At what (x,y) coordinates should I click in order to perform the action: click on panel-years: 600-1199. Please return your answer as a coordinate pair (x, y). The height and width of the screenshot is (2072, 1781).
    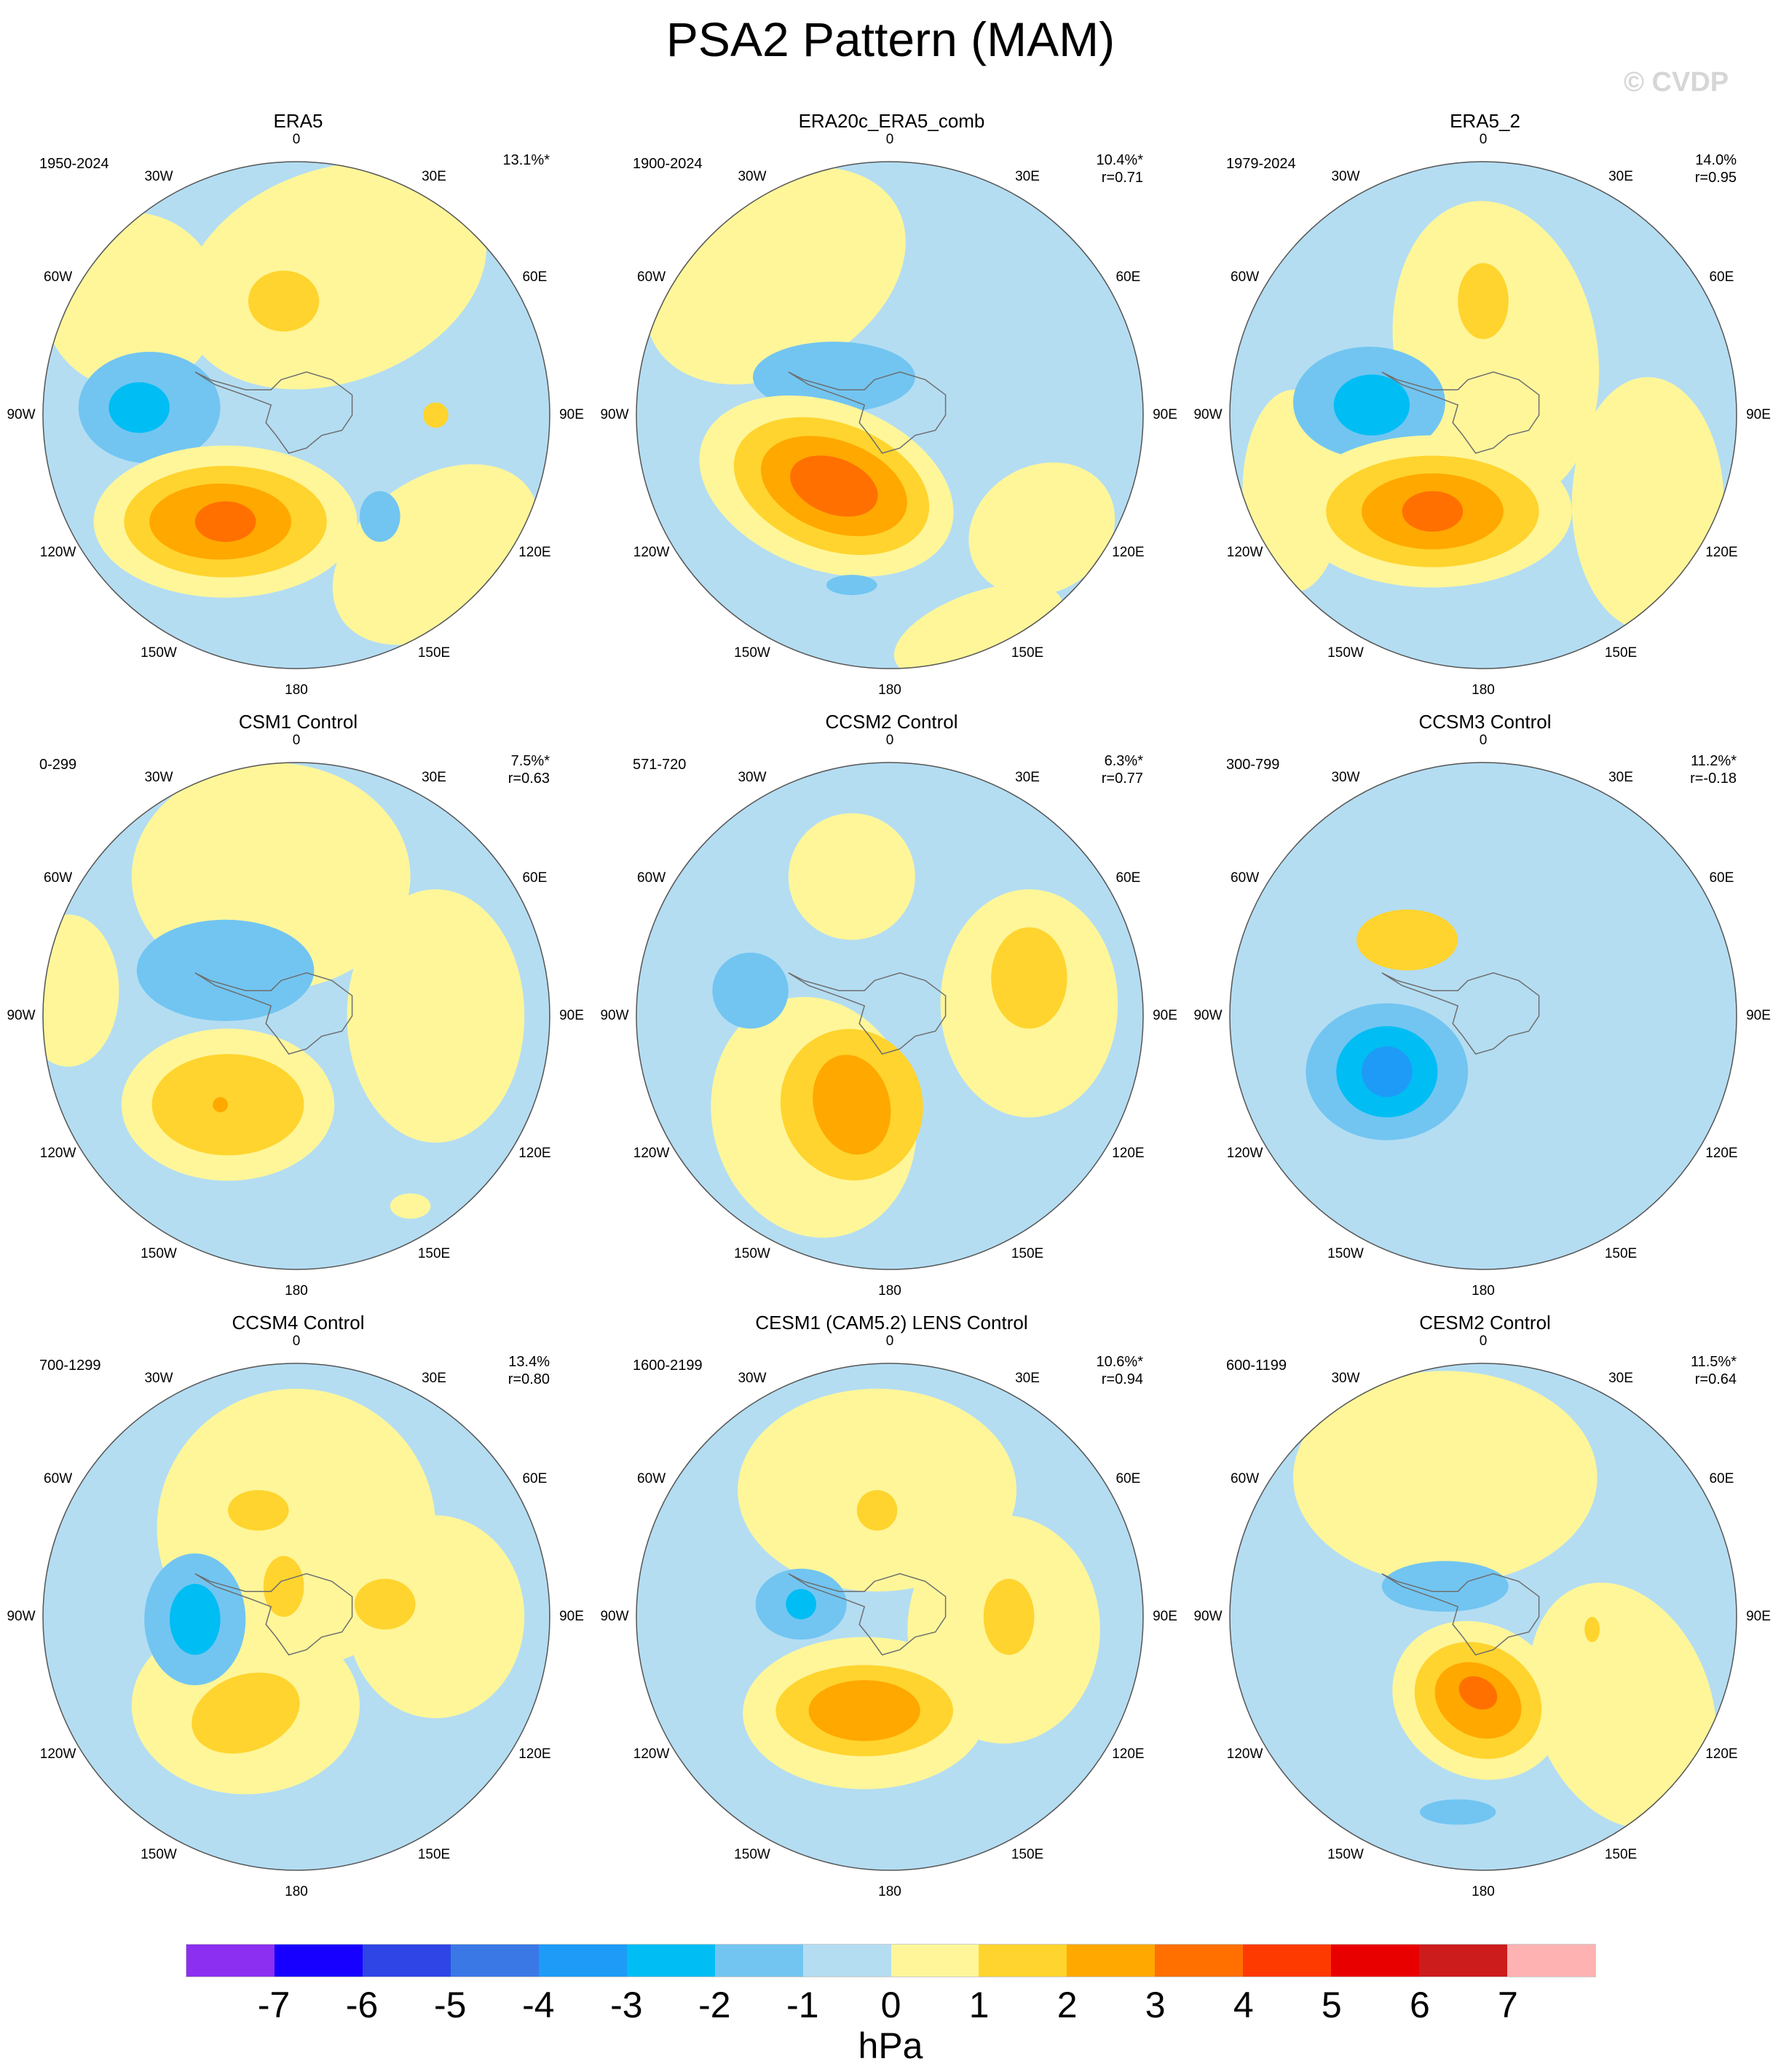
    Looking at the image, I should click on (1256, 1366).